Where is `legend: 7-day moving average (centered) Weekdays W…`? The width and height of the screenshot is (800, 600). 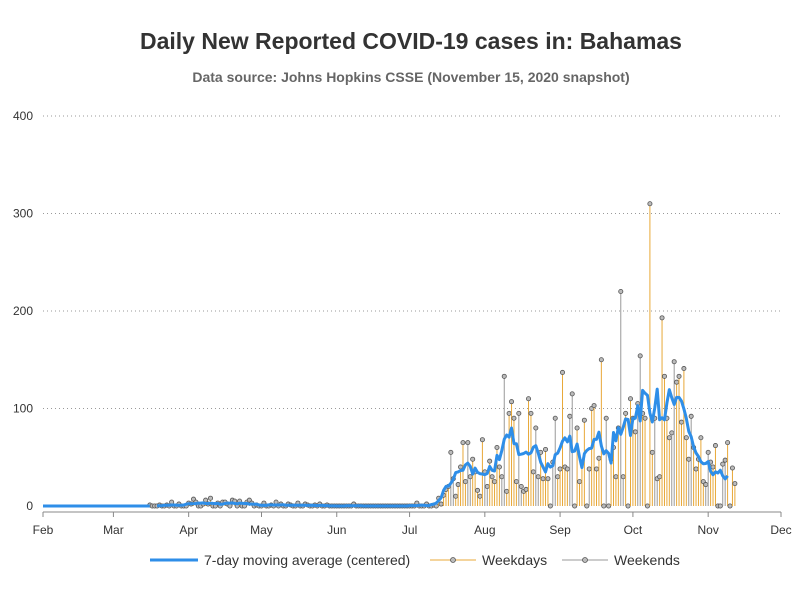
legend: 7-day moving average (centered) Weekdays W… is located at coordinates (415, 560).